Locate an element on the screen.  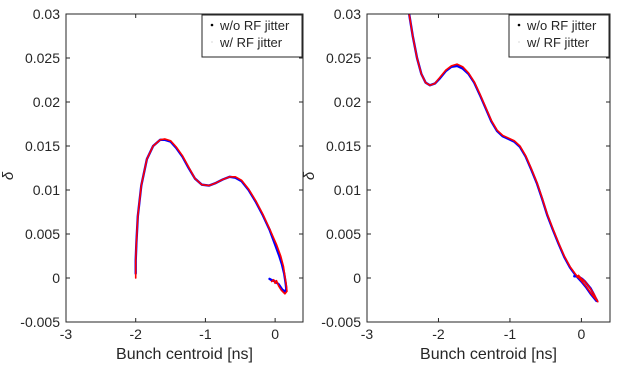
series-line-with-jitter is located at coordinates (211, 216).